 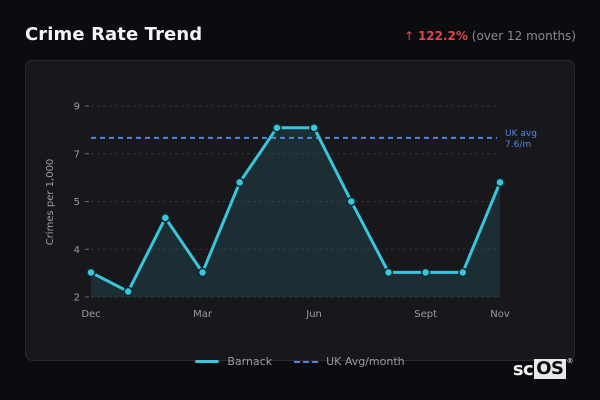 I want to click on y-axis: 2 4 5 7 9, so click(x=81, y=203).